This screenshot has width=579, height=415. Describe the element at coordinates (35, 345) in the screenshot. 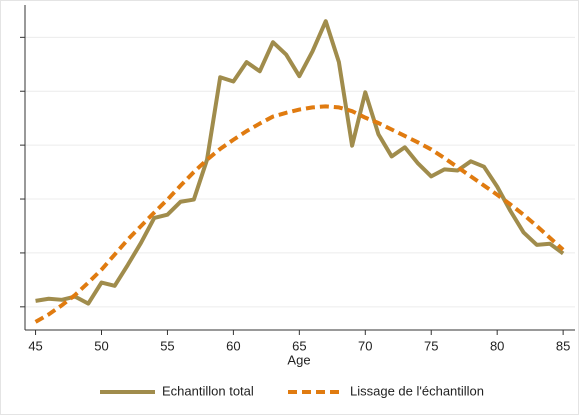

I see `x-tick-label: 45` at that location.